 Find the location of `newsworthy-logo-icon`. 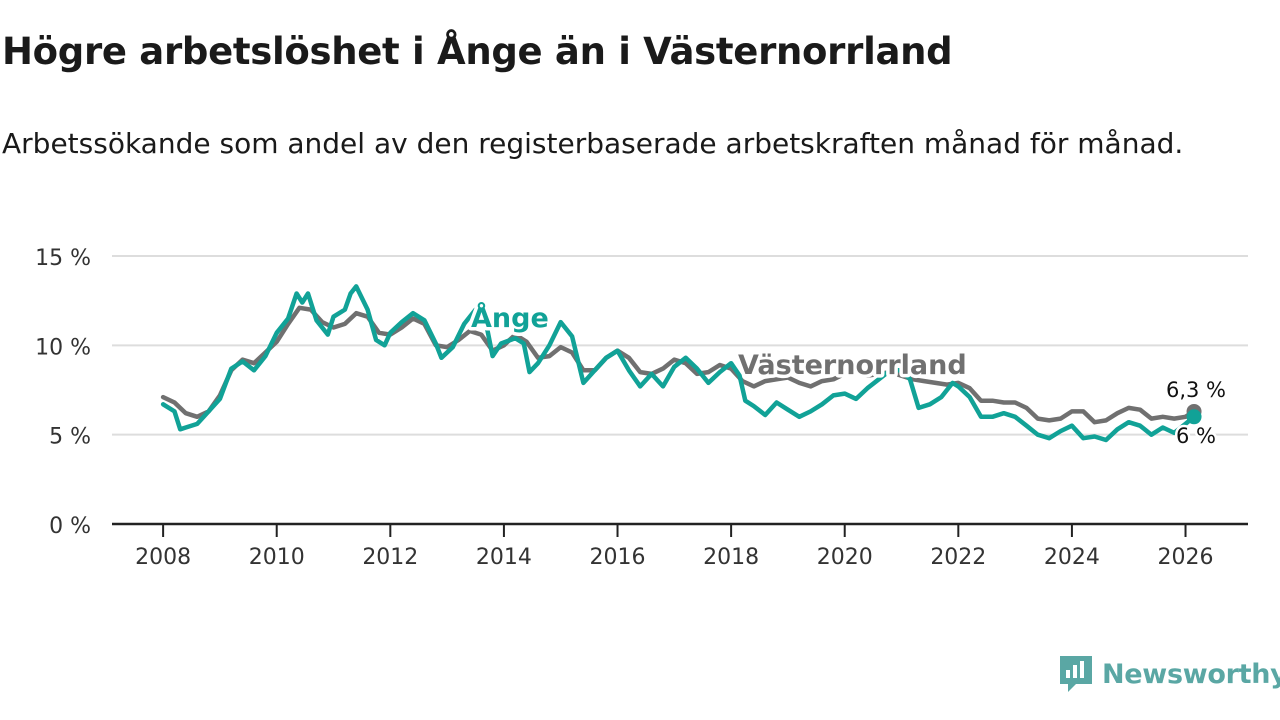

newsworthy-logo-icon is located at coordinates (1076, 674).